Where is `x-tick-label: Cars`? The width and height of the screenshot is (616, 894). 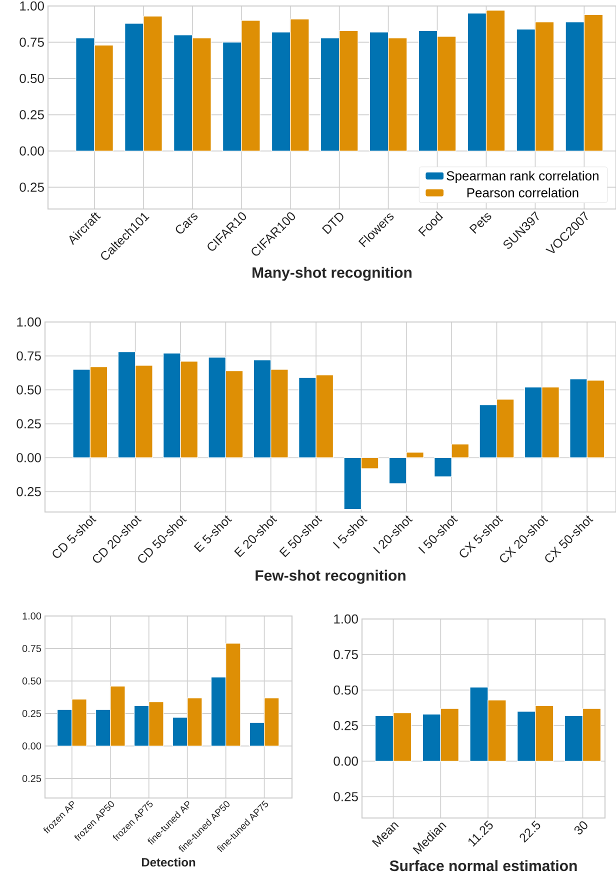
x-tick-label: Cars is located at coordinates (187, 223).